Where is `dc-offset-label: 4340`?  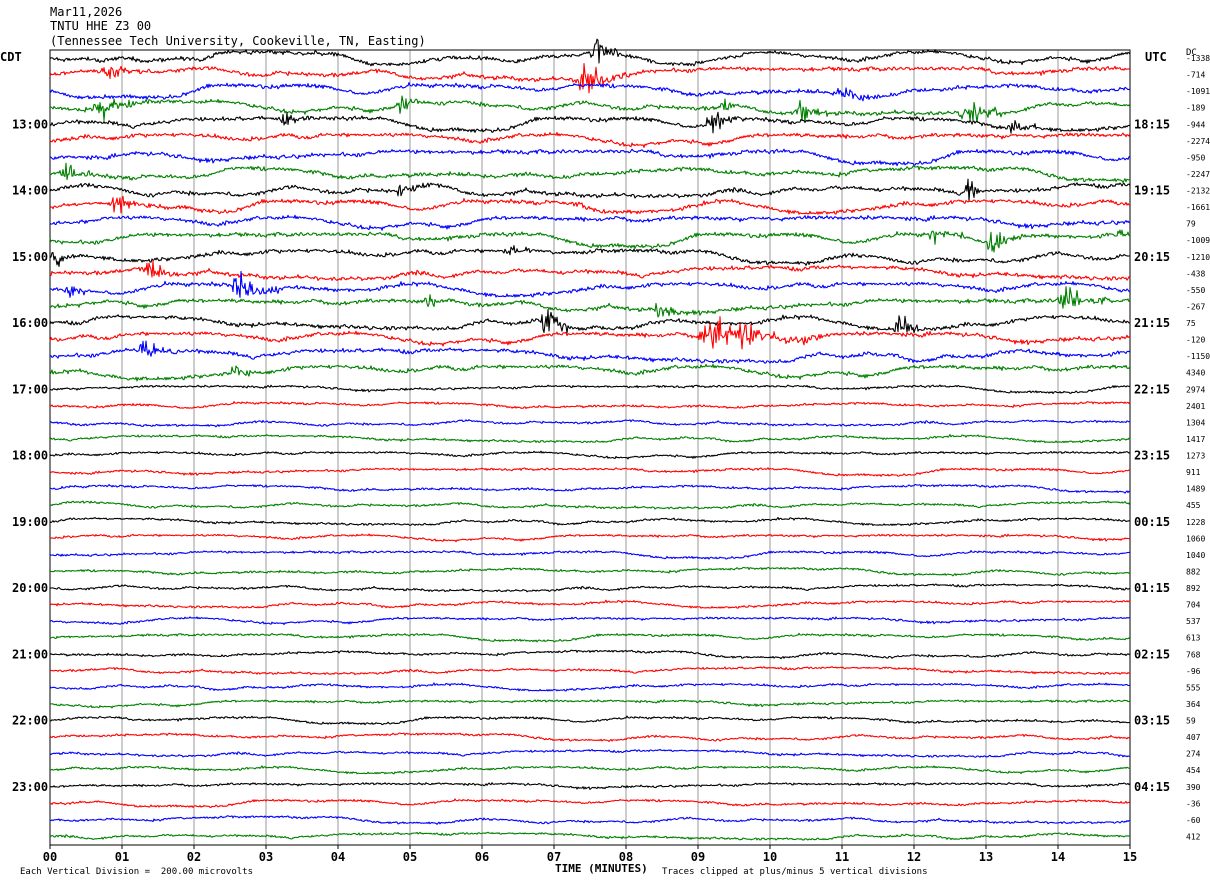 dc-offset-label: 4340 is located at coordinates (1195, 373).